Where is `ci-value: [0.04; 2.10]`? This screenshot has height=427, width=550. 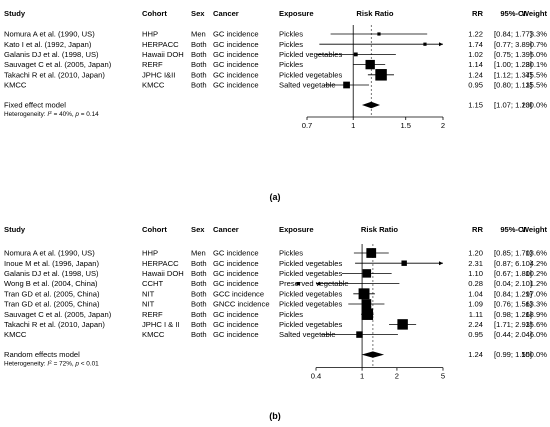 ci-value: [0.04; 2.10] is located at coordinates (513, 283).